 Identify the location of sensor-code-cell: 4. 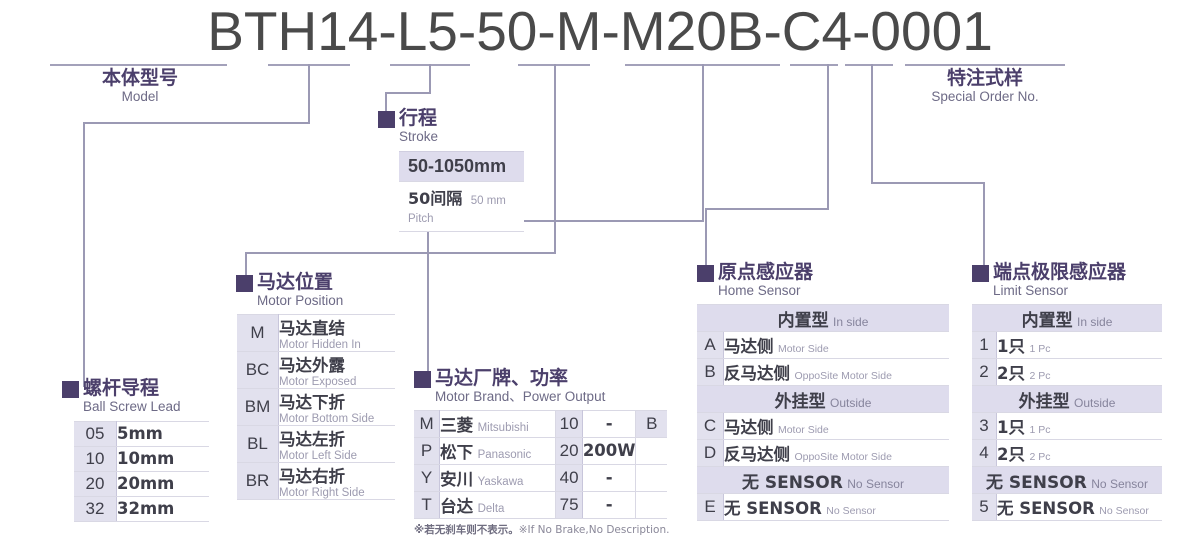
(984, 453).